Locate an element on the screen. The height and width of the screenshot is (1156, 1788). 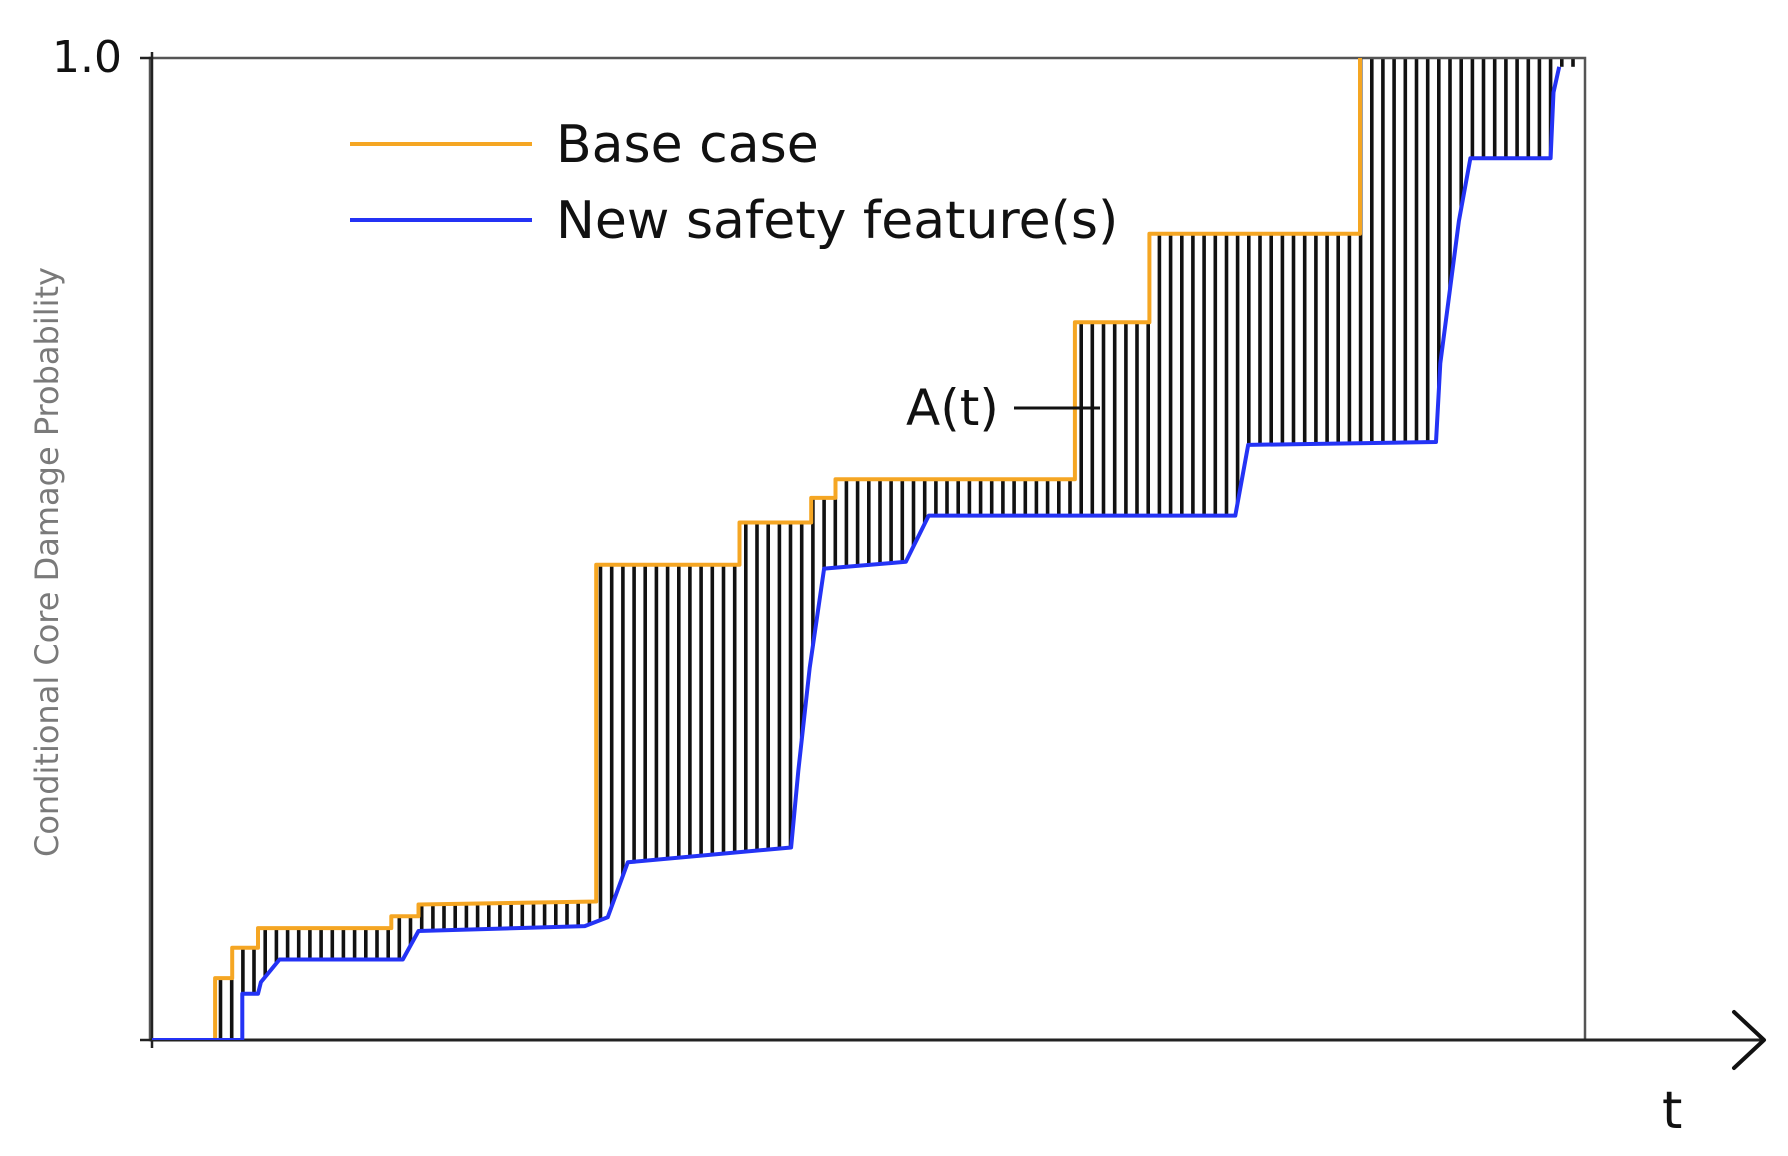
legend-label-new-safety-features: New safety feature(s) is located at coordinates (837, 221).